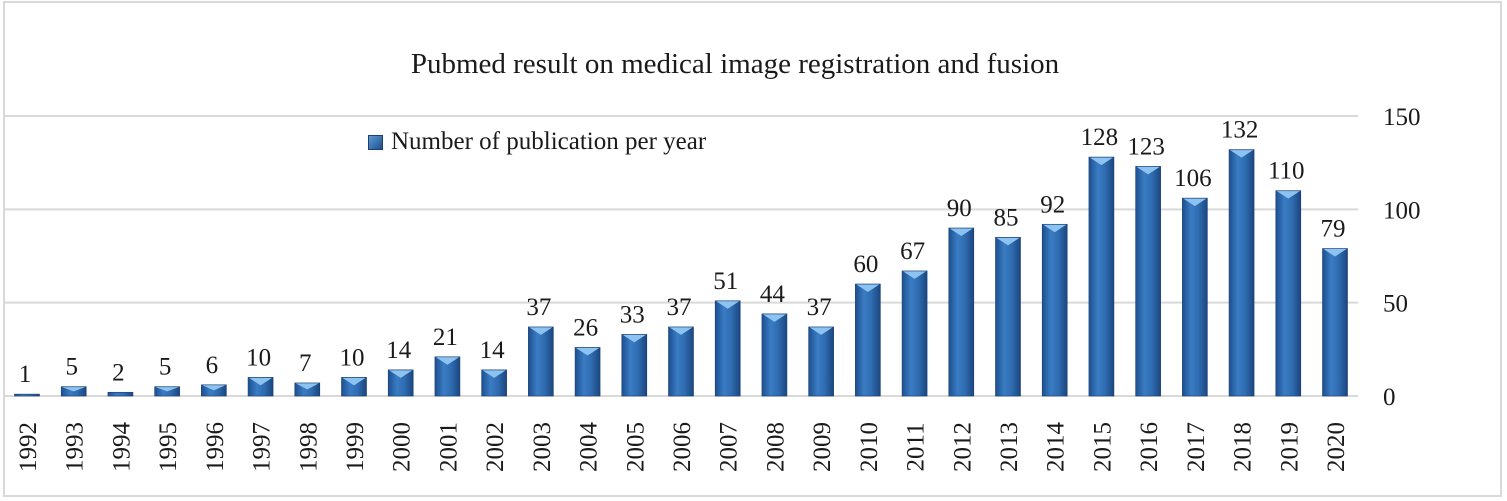 The height and width of the screenshot is (501, 1507). I want to click on x-tick-label: 2013, so click(1009, 447).